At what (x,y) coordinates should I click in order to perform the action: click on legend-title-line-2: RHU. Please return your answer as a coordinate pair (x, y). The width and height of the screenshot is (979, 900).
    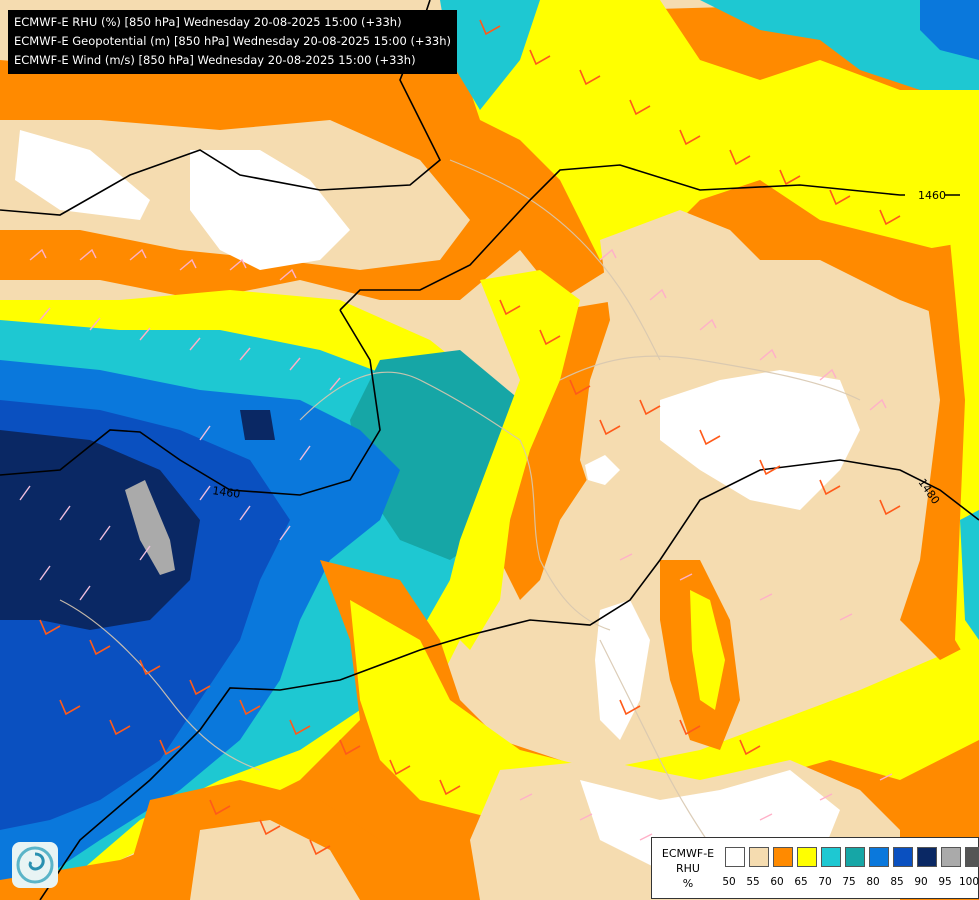
    Looking at the image, I should click on (688, 868).